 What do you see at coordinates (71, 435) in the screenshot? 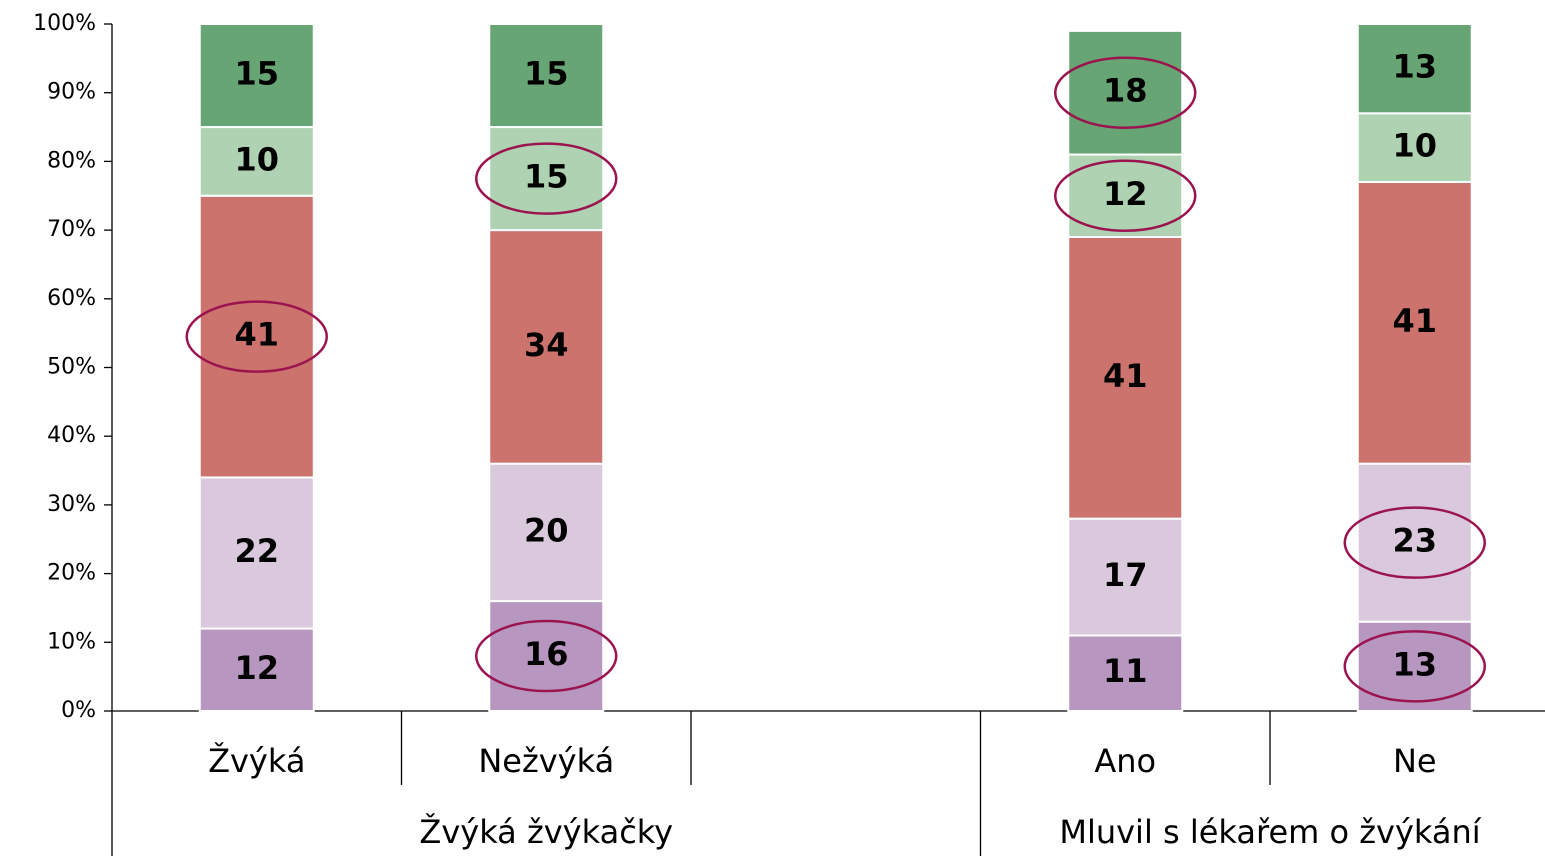
I see `y-tick-label: 40%` at bounding box center [71, 435].